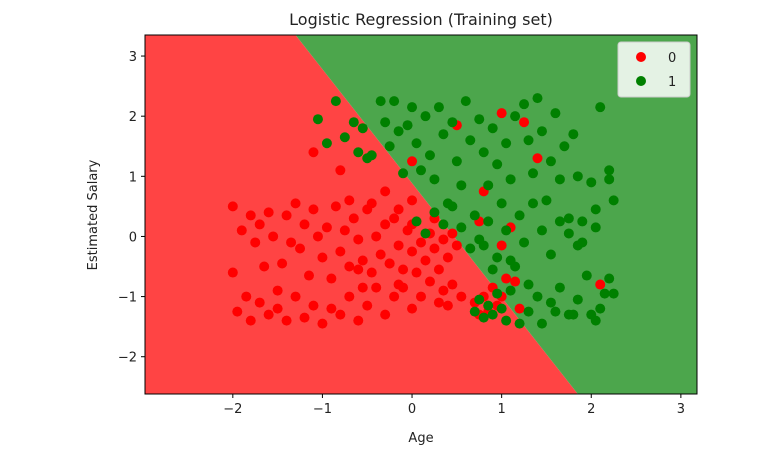 This screenshot has height=462, width=780. I want to click on y-tick-label: −1, so click(127, 298).